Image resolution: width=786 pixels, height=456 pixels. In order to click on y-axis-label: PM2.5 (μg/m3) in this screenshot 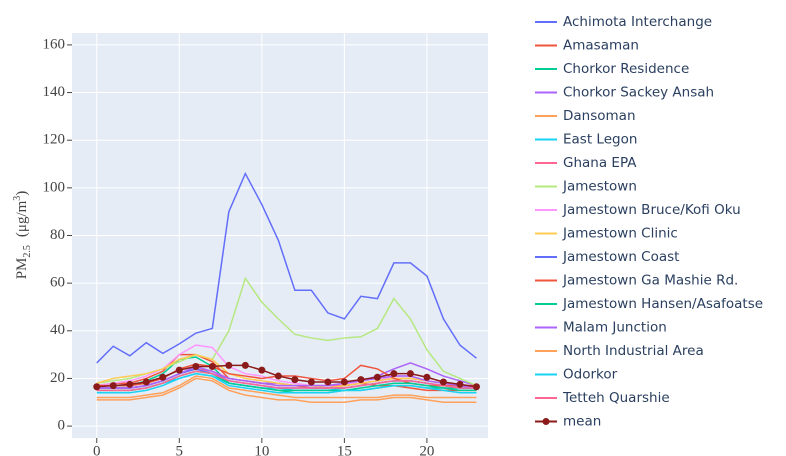, I will do `click(22, 235)`.